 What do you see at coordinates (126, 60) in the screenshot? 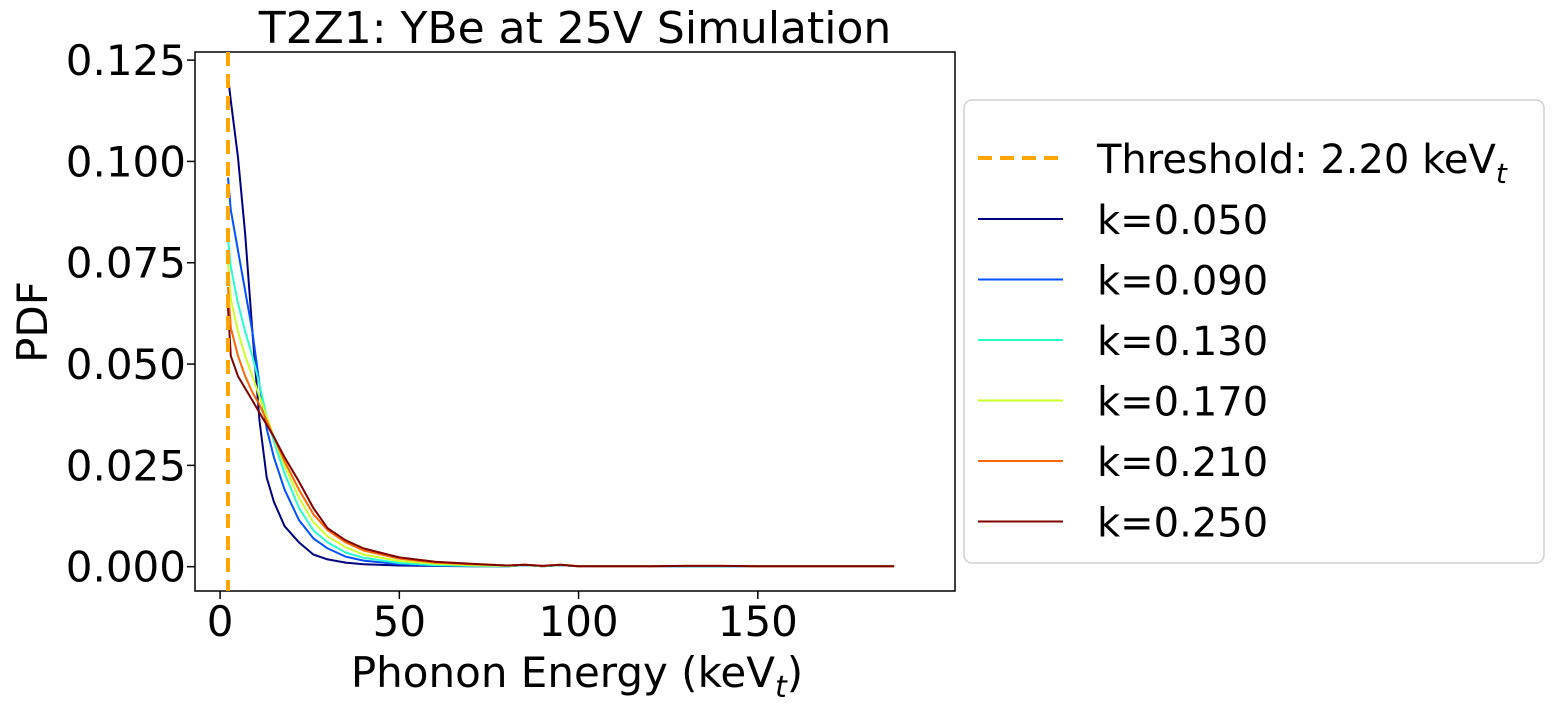
I see `y-tick-label: 0.125` at bounding box center [126, 60].